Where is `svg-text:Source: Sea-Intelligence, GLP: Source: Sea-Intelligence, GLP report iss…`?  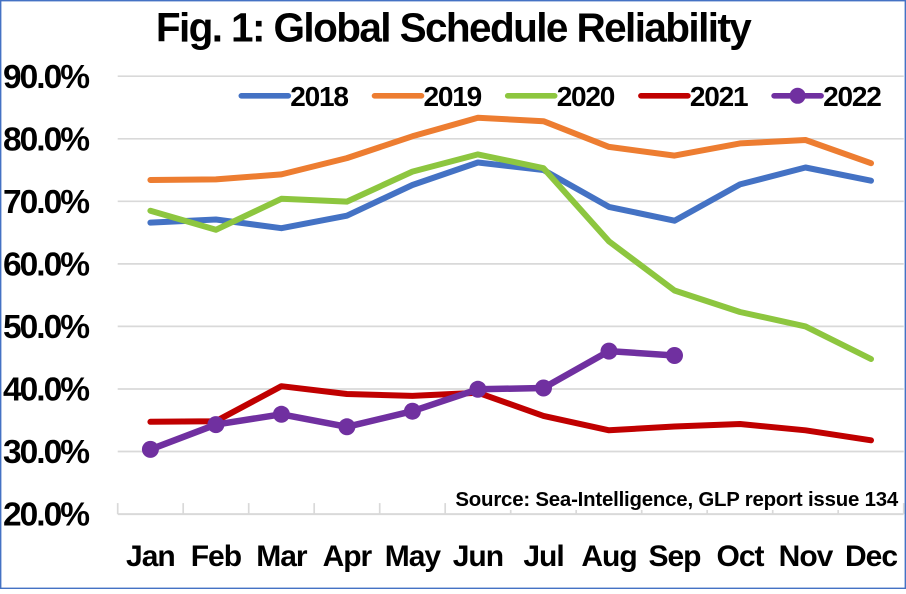
svg-text:Source: Sea-Intelligence, GLP: Source: Sea-Intelligence, GLP report iss… is located at coordinates (676, 500).